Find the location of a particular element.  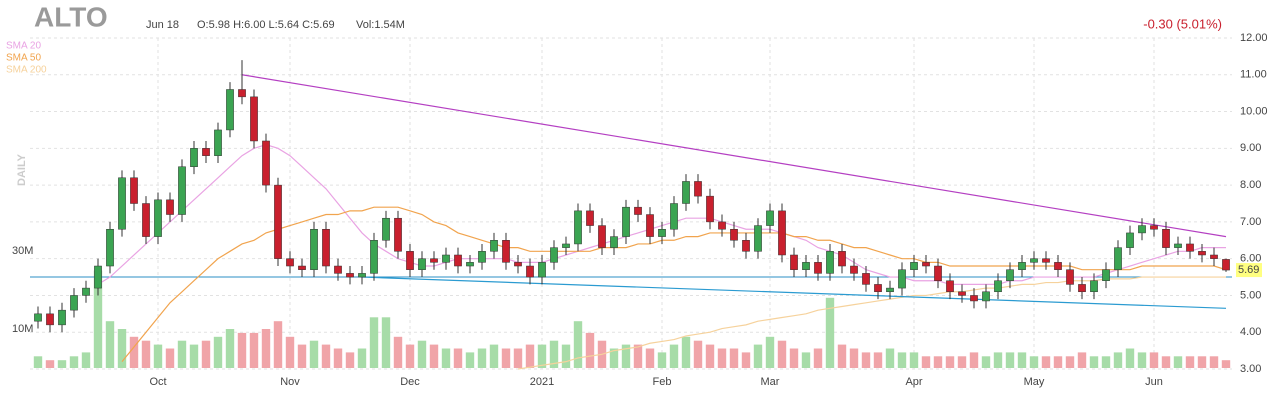

legend-entry: SMA 20 is located at coordinates (23, 46).